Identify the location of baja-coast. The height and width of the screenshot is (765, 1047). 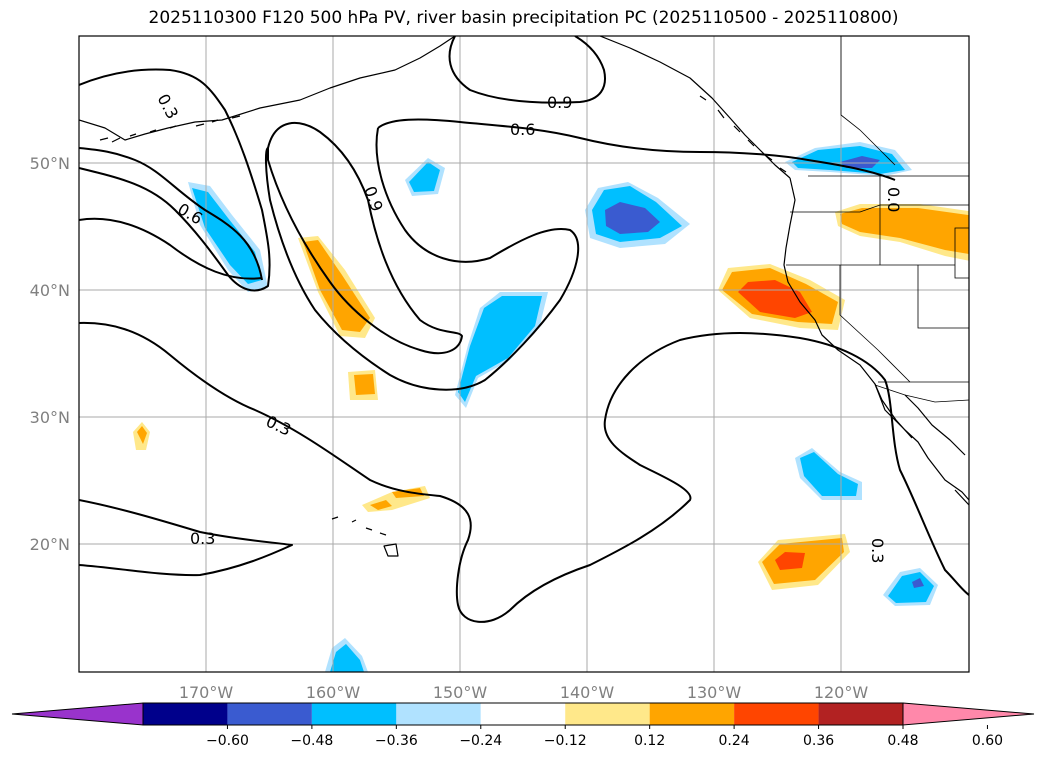
(893, 411).